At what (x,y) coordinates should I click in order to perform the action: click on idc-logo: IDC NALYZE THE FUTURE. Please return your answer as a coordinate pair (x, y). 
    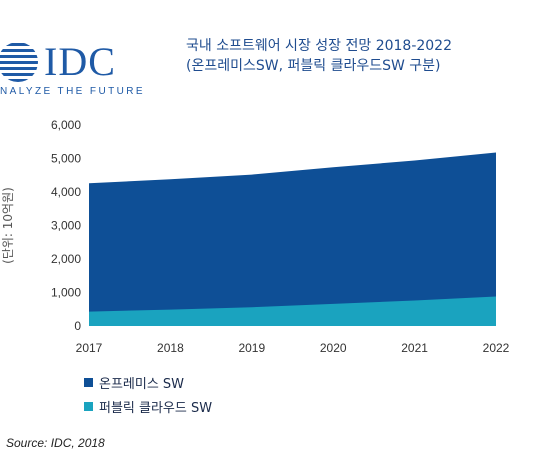
    Looking at the image, I should click on (71, 59).